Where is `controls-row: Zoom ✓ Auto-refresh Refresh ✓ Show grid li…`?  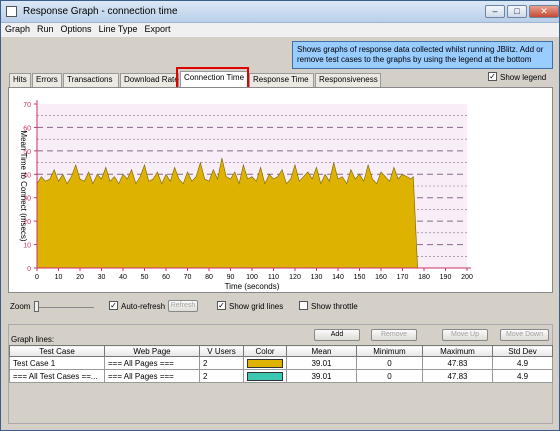 controls-row: Zoom ✓ Auto-refresh Refresh ✓ Show grid li… is located at coordinates (280, 307).